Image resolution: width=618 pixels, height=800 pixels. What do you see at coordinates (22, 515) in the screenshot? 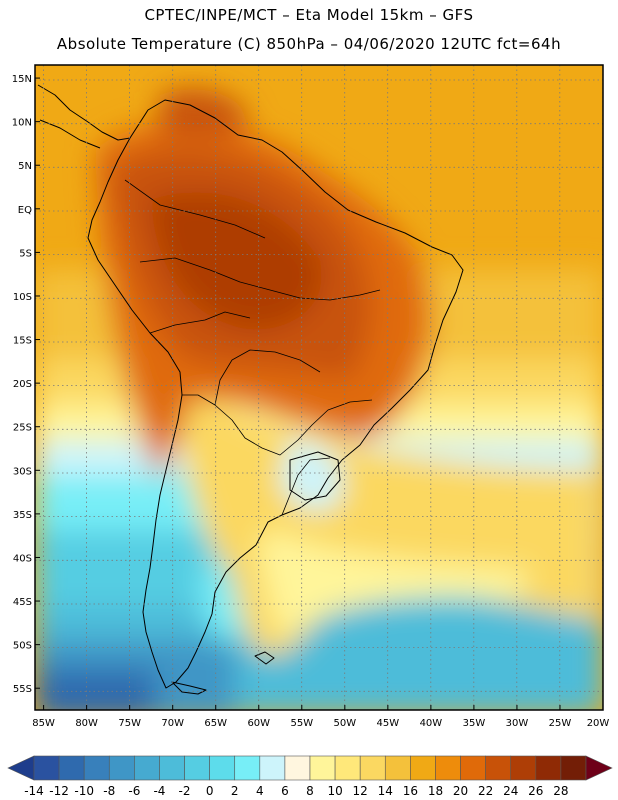
I see `lat-label-35s: 35S` at bounding box center [22, 515].